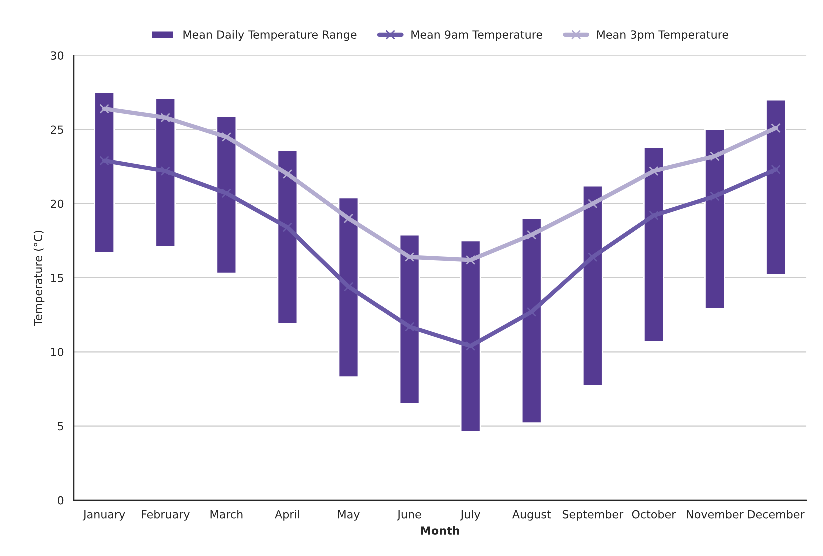 This screenshot has height=556, width=823. I want to click on legend-label: Mean Daily Temperature Range, so click(270, 36).